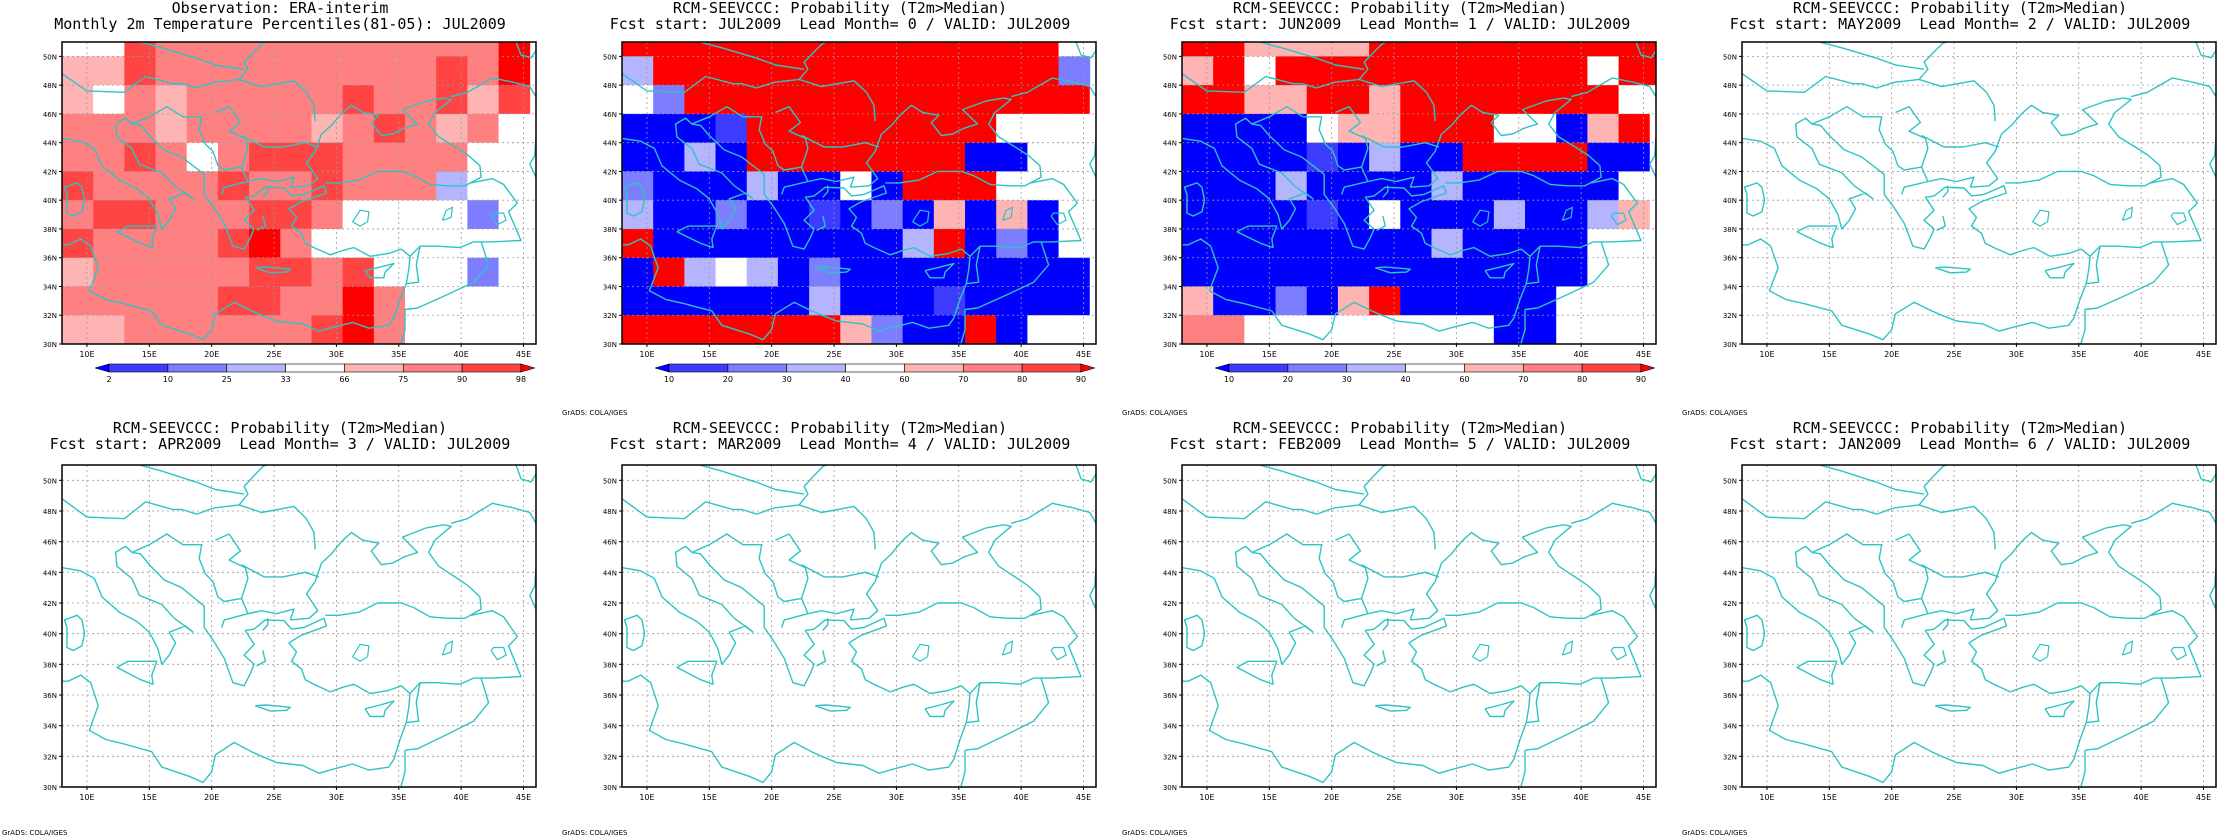 The width and height of the screenshot is (2240, 840). I want to click on lat-tick-label: 38N, so click(1730, 665).